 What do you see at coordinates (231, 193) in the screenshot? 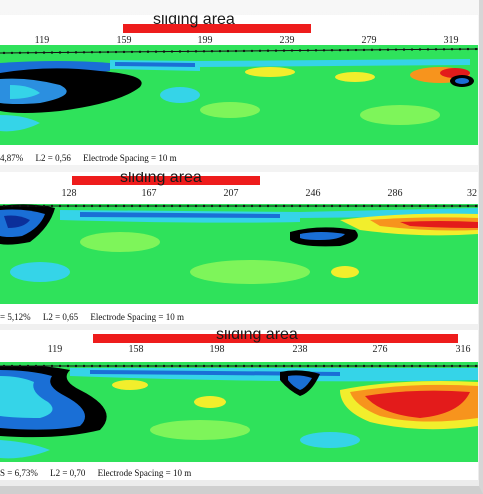
I see `distance-tick: 207` at bounding box center [231, 193].